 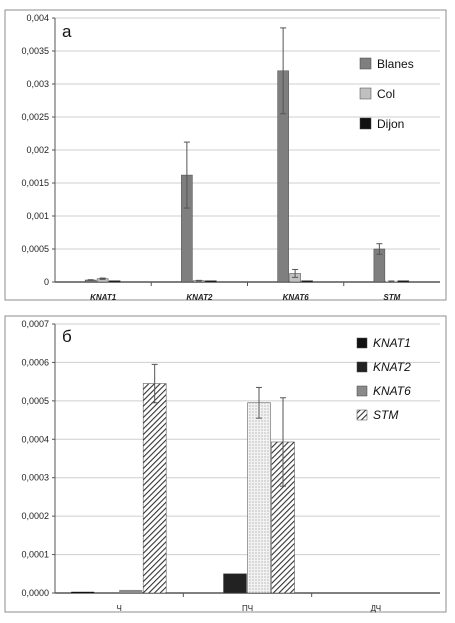 I want to click on y-tick-label: 0,003, so click(x=37, y=84).